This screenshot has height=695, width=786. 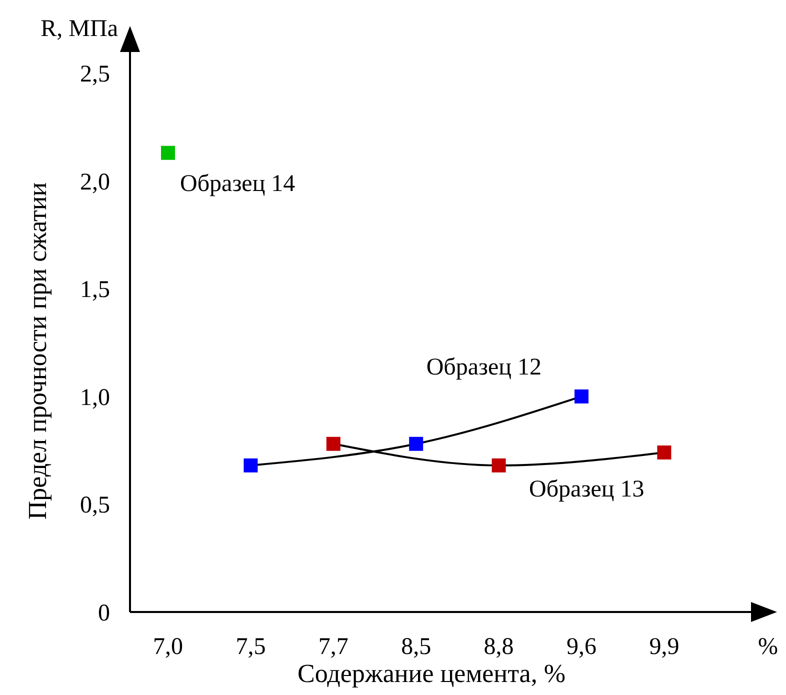 What do you see at coordinates (104, 613) in the screenshot?
I see `y-tick-label: 0` at bounding box center [104, 613].